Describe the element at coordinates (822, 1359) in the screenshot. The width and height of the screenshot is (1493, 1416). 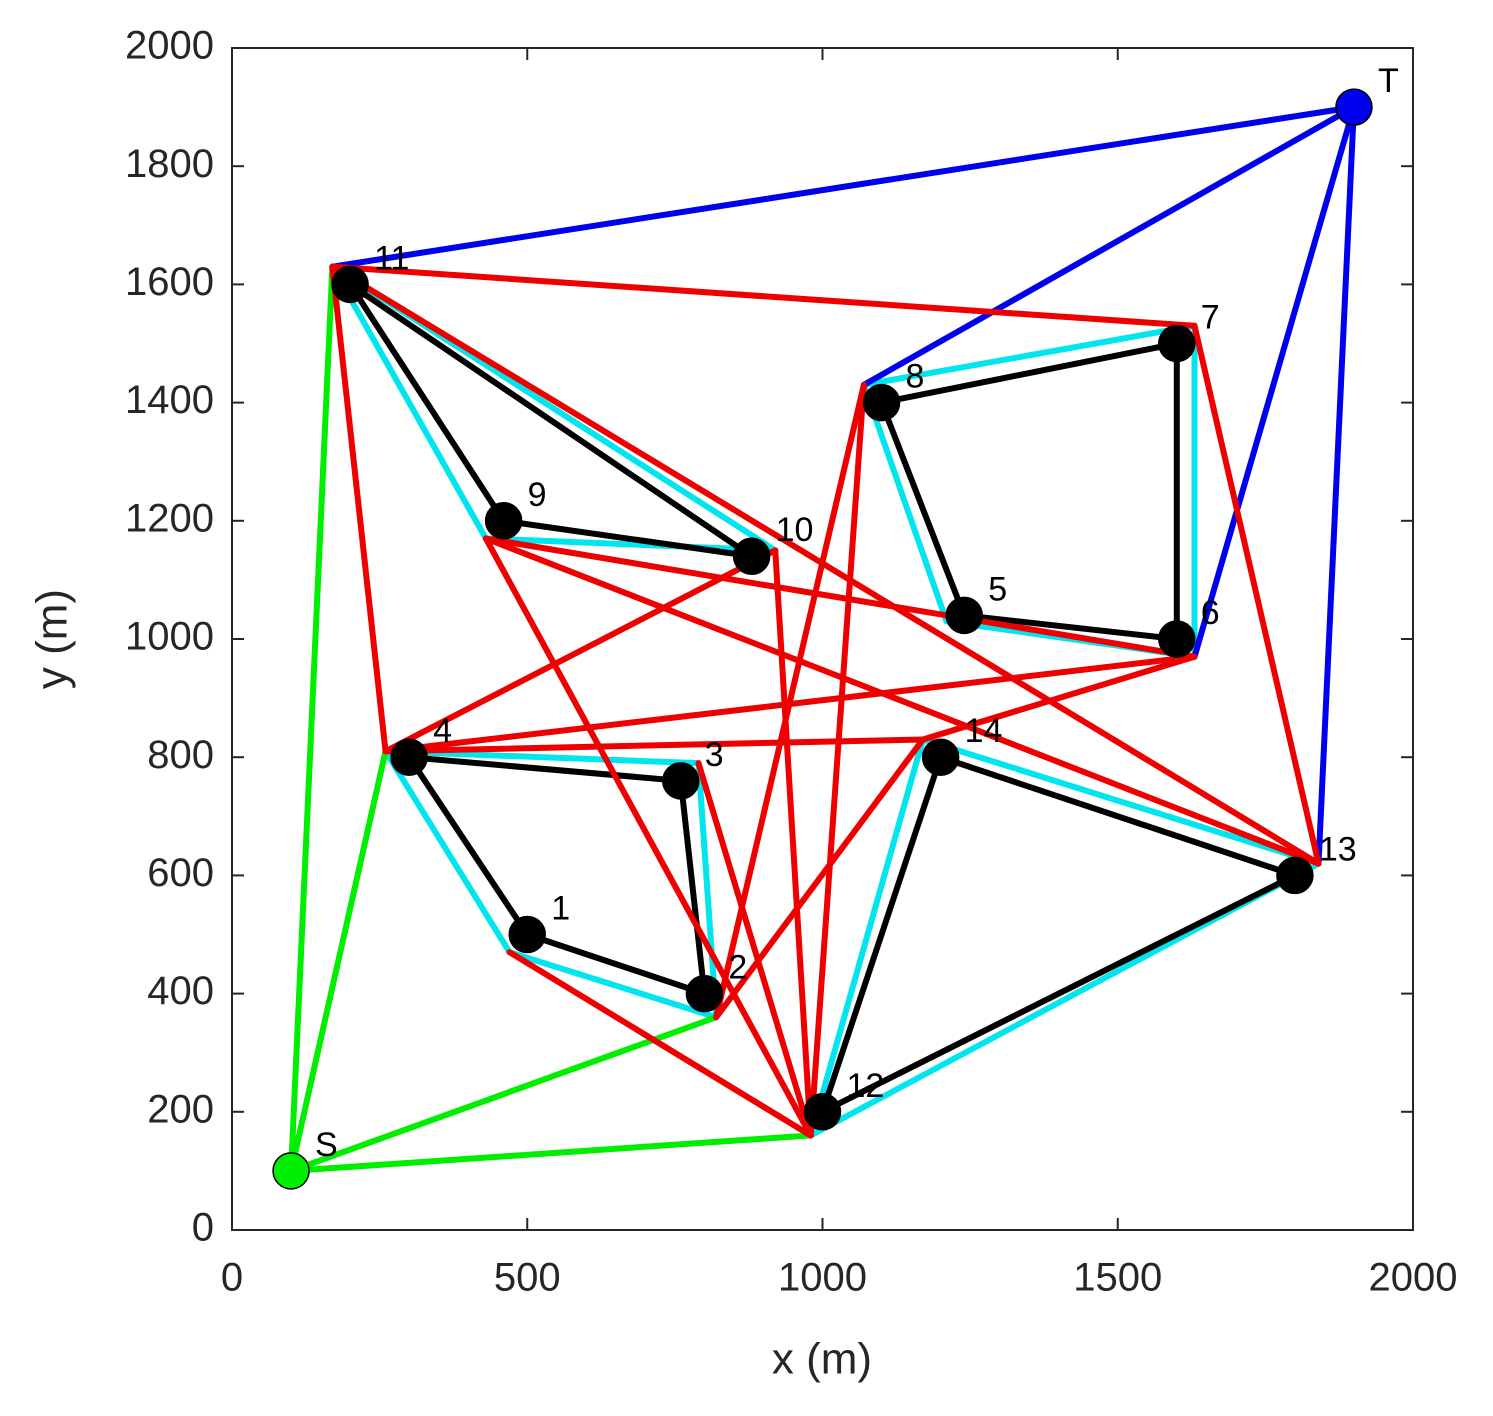
I see `x-axis-label: x (m)` at that location.